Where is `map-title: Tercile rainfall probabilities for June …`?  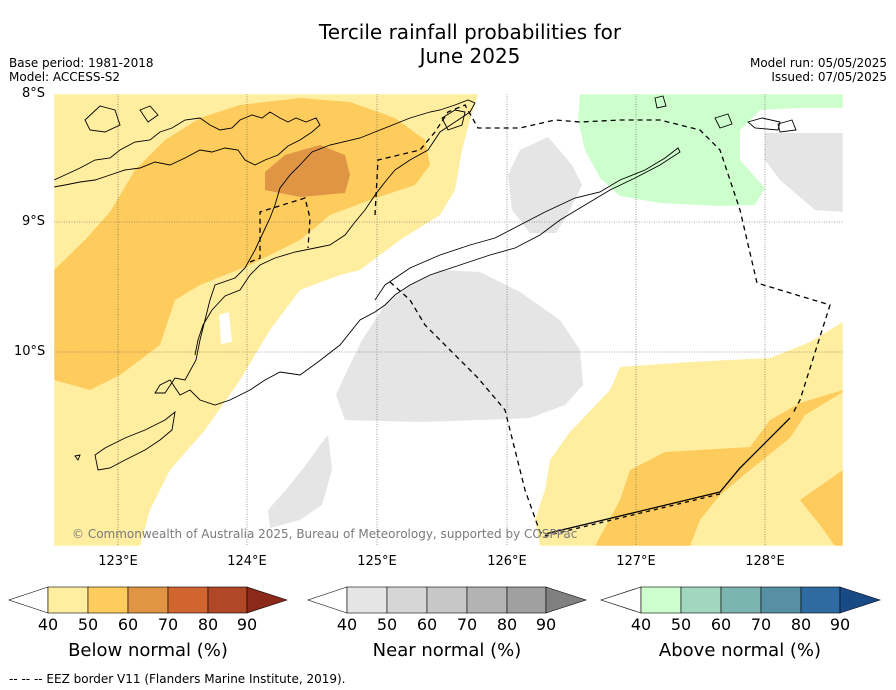 map-title: Tercile rainfall probabilities for June … is located at coordinates (448, 44).